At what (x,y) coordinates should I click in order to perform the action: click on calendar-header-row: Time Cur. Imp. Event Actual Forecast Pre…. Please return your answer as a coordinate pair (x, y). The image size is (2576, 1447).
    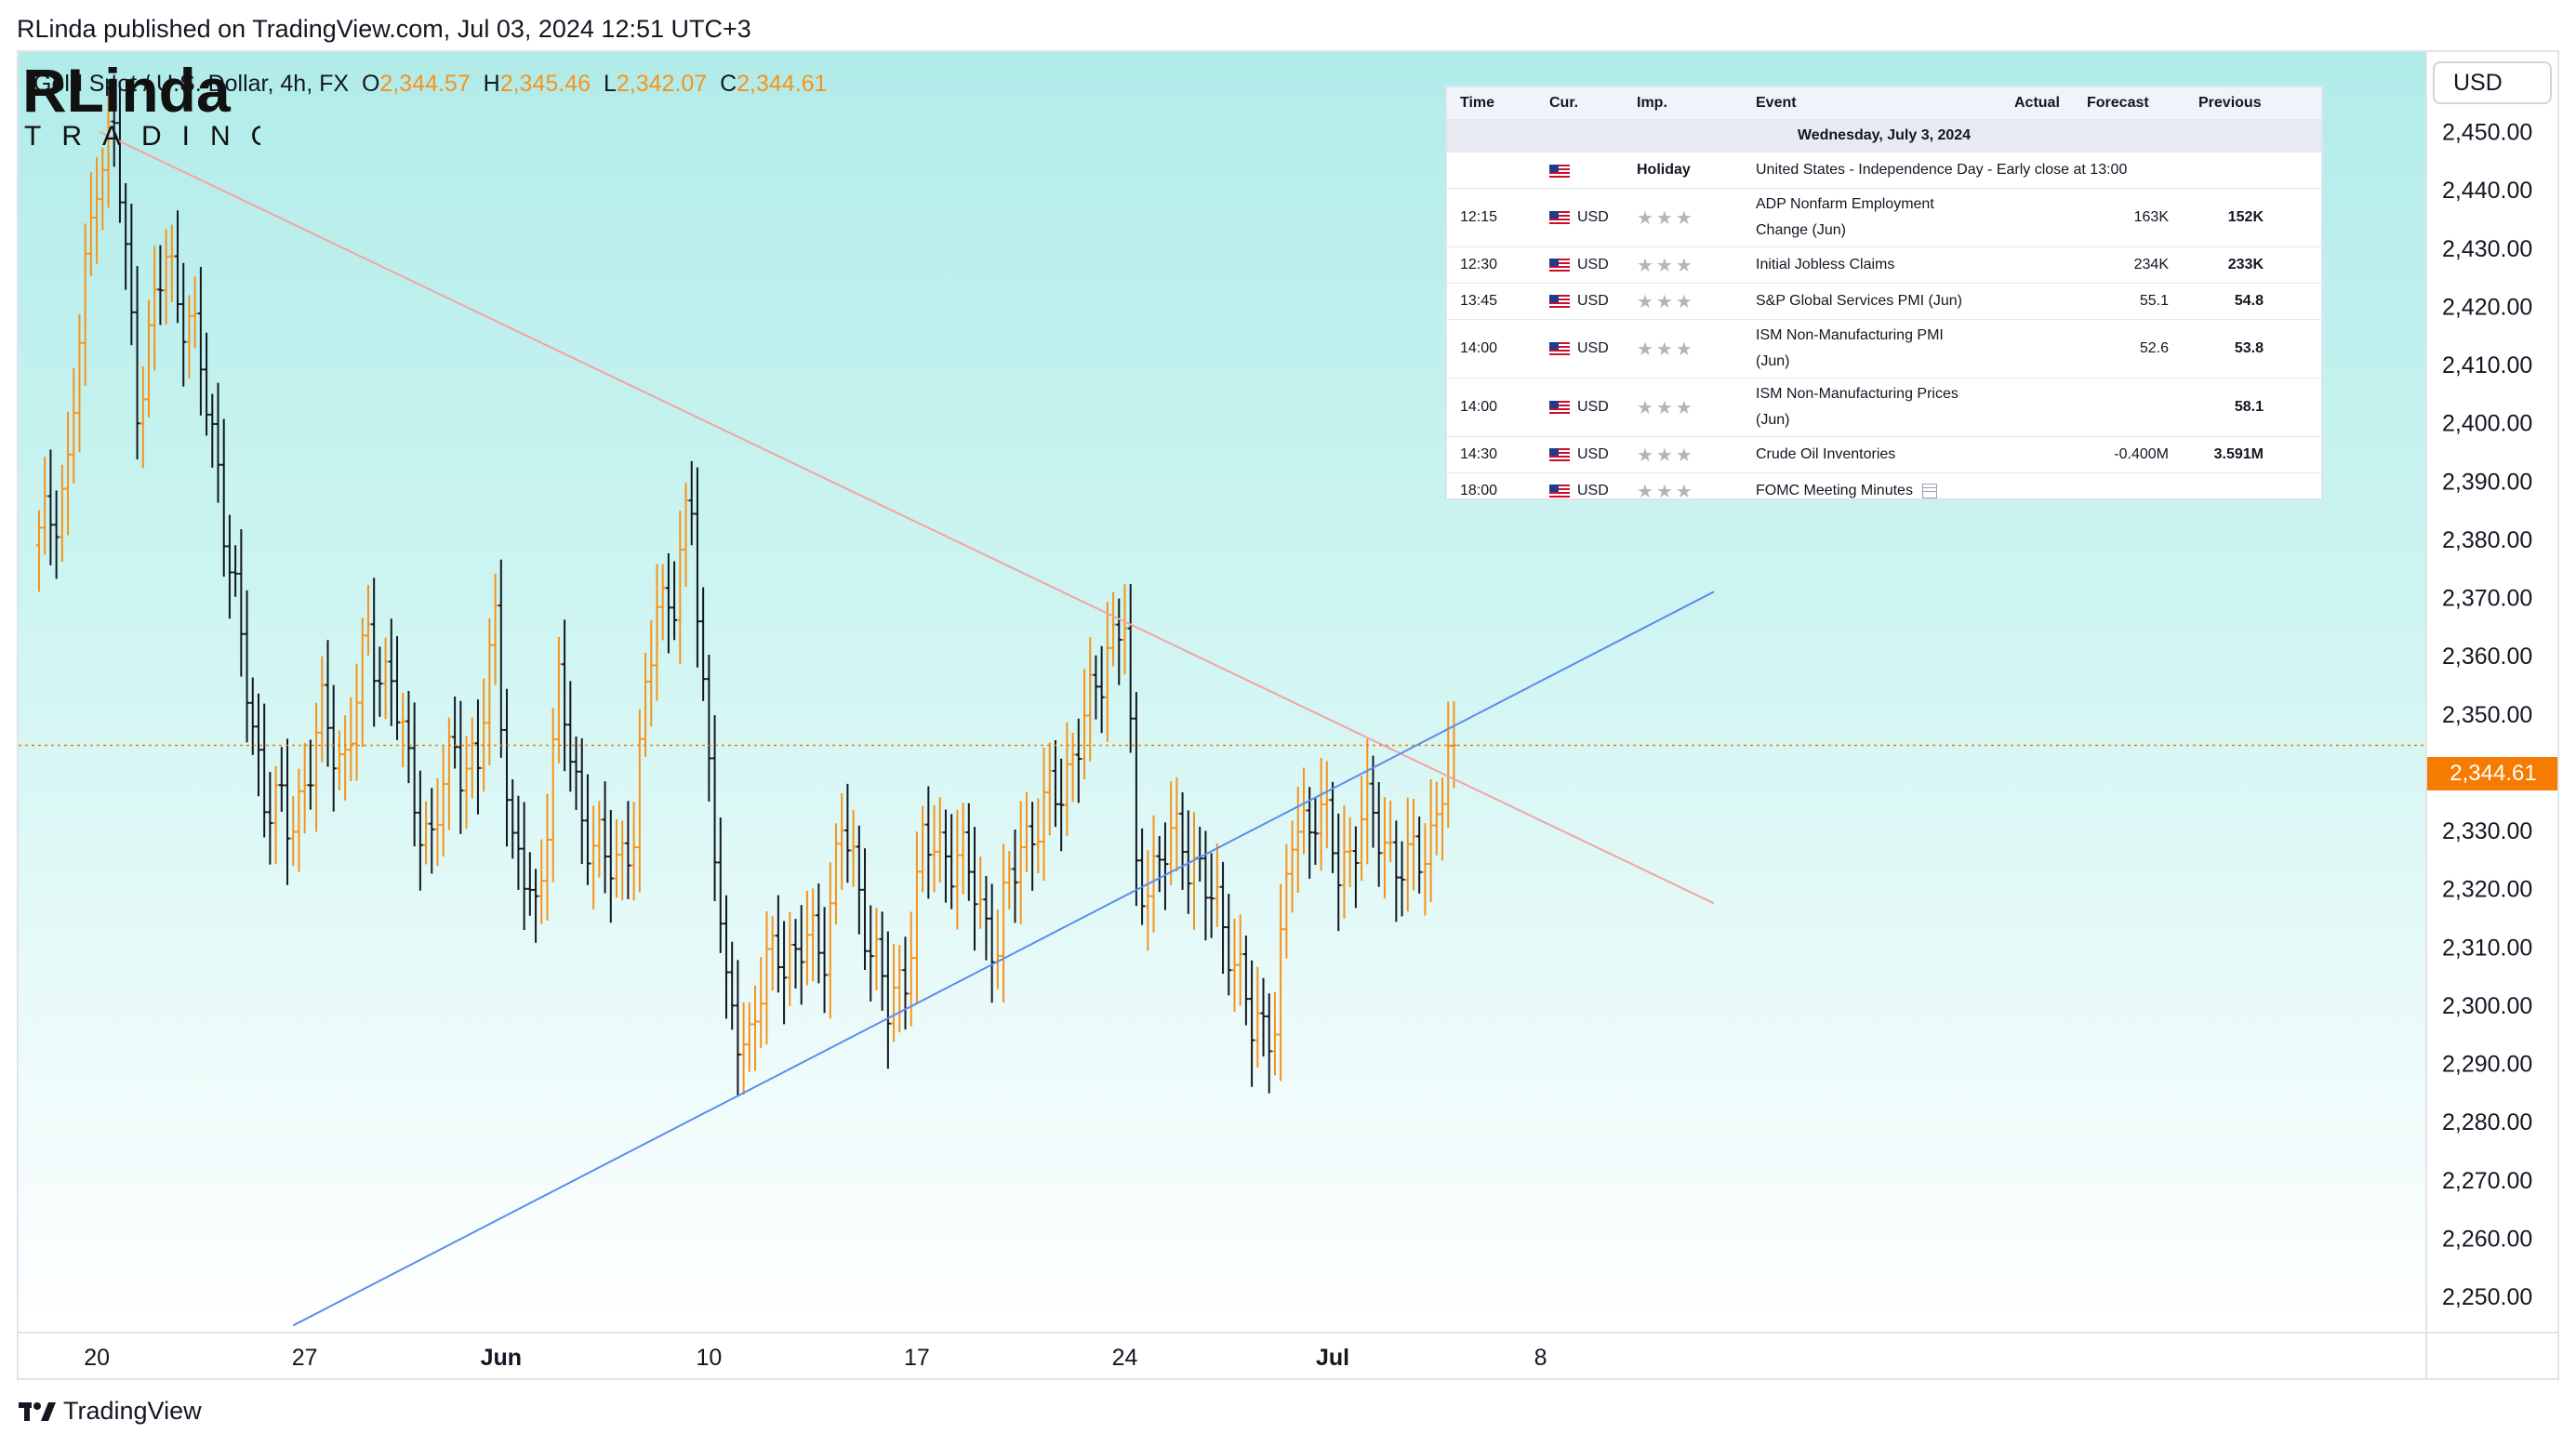
    Looking at the image, I should click on (1884, 103).